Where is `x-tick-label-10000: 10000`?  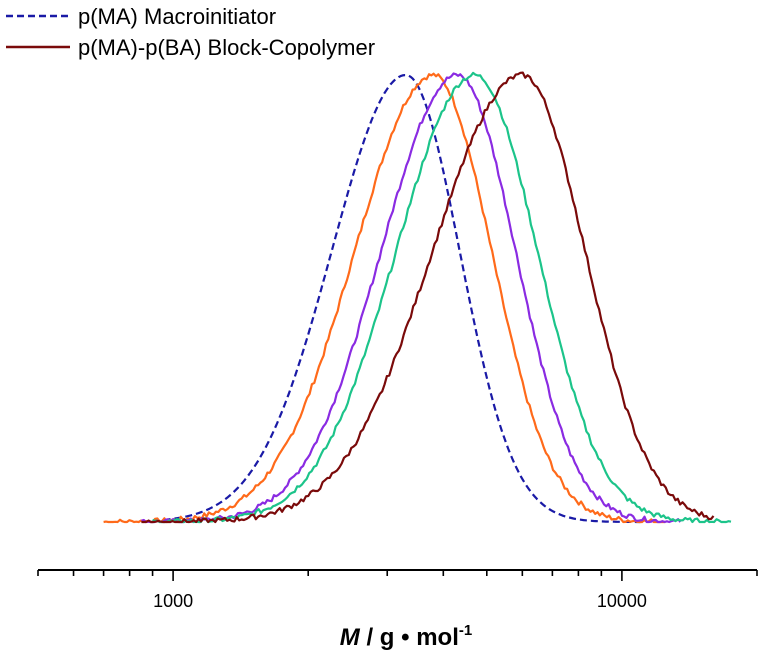
x-tick-label-10000: 10000 is located at coordinates (622, 601).